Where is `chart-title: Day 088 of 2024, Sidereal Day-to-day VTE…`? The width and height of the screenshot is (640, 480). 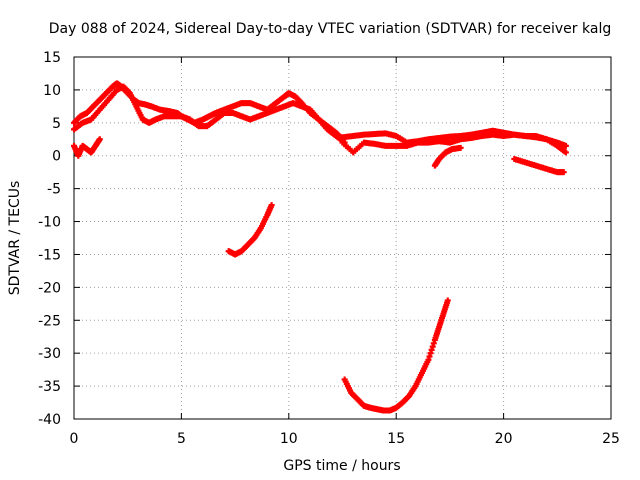 chart-title: Day 088 of 2024, Sidereal Day-to-day VTE… is located at coordinates (330, 29).